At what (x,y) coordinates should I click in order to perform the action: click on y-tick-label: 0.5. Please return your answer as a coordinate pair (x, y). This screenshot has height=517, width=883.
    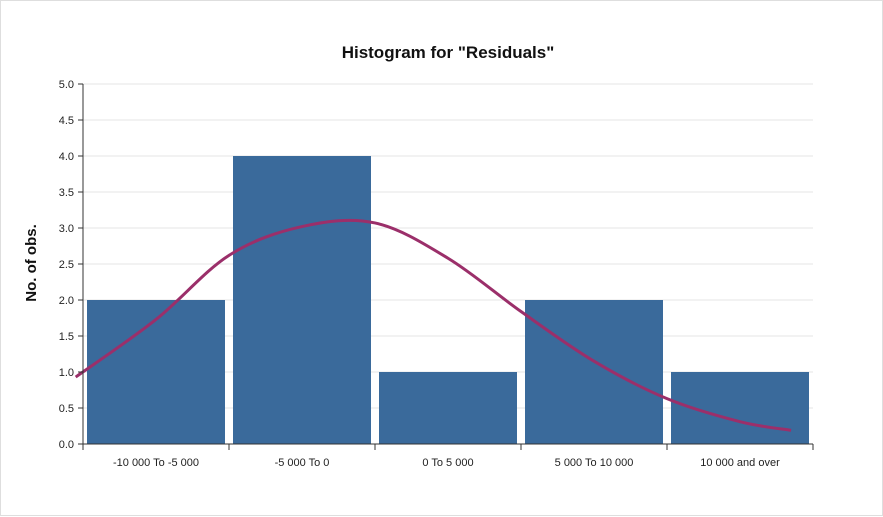
    Looking at the image, I should click on (66, 409).